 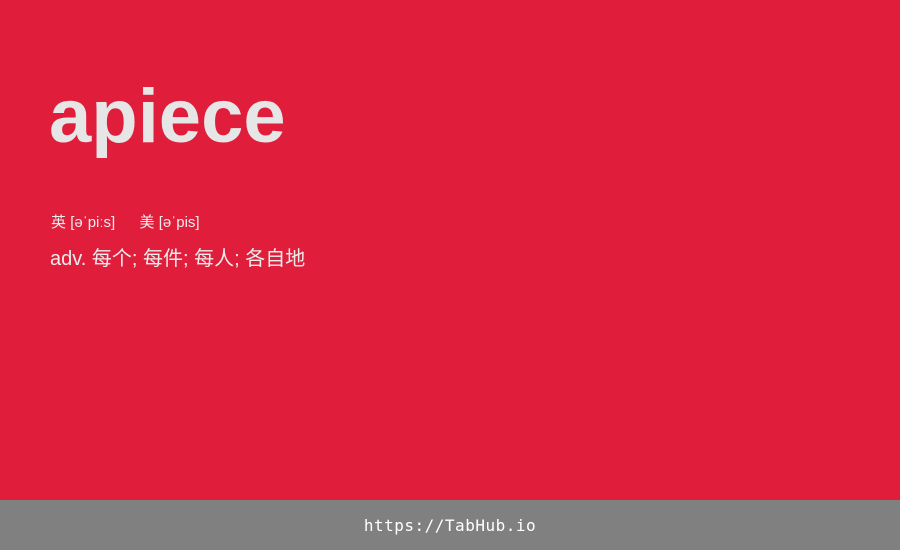 I want to click on phonetics-row: 英 [əˈpiːs] 美 [əˈpis], so click(x=125, y=223).